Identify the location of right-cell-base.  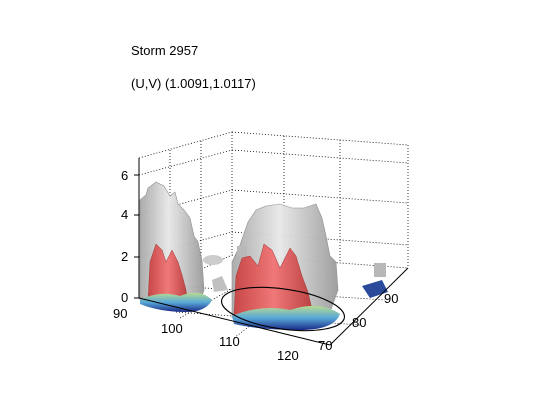
(286, 317).